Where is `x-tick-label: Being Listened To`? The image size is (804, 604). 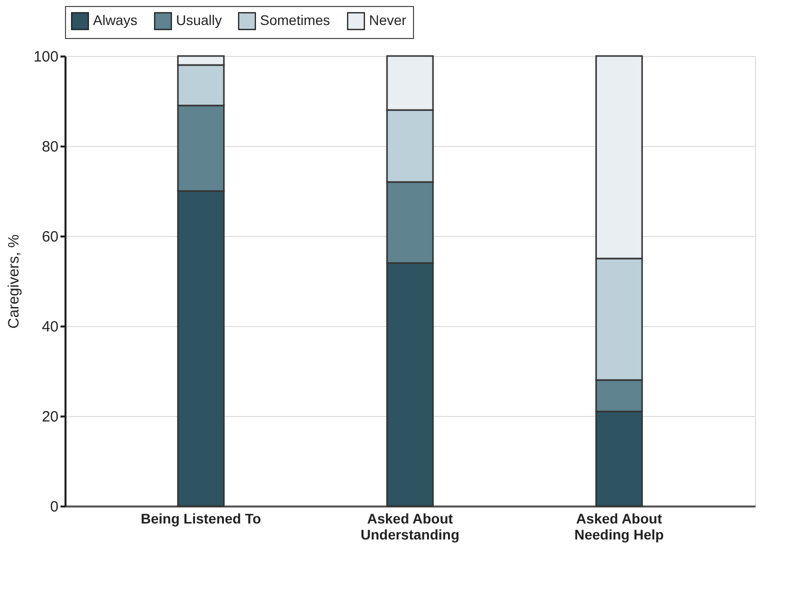
x-tick-label: Being Listened To is located at coordinates (201, 518).